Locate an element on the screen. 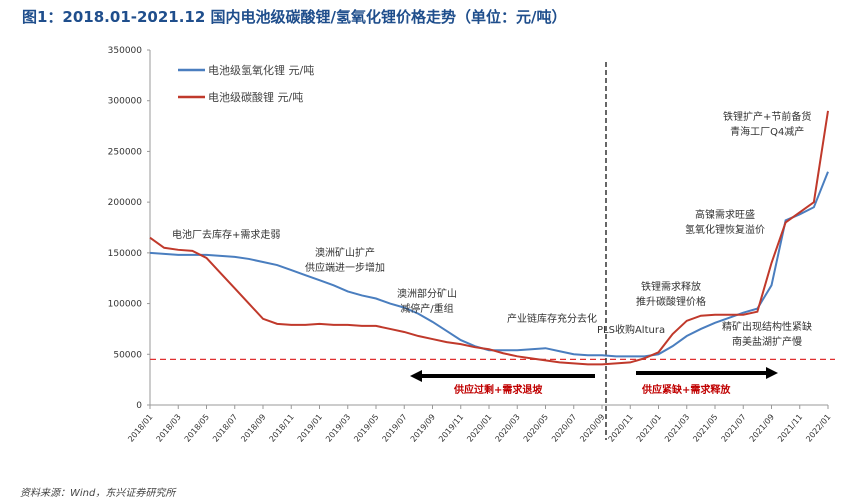 Image resolution: width=865 pixels, height=503 pixels. annotation-line: 铁锂需求释放 is located at coordinates (671, 287).